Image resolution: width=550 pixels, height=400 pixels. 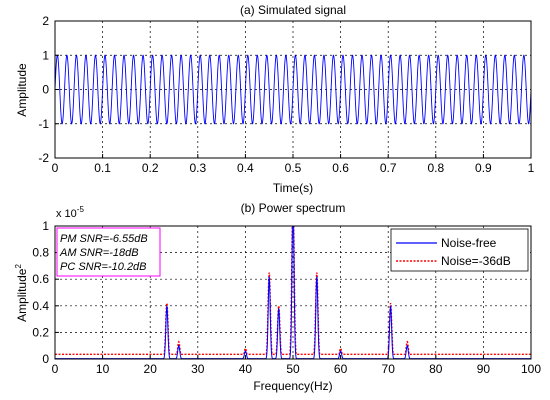 I want to click on x-tick-label: 0.3, so click(x=197, y=168).